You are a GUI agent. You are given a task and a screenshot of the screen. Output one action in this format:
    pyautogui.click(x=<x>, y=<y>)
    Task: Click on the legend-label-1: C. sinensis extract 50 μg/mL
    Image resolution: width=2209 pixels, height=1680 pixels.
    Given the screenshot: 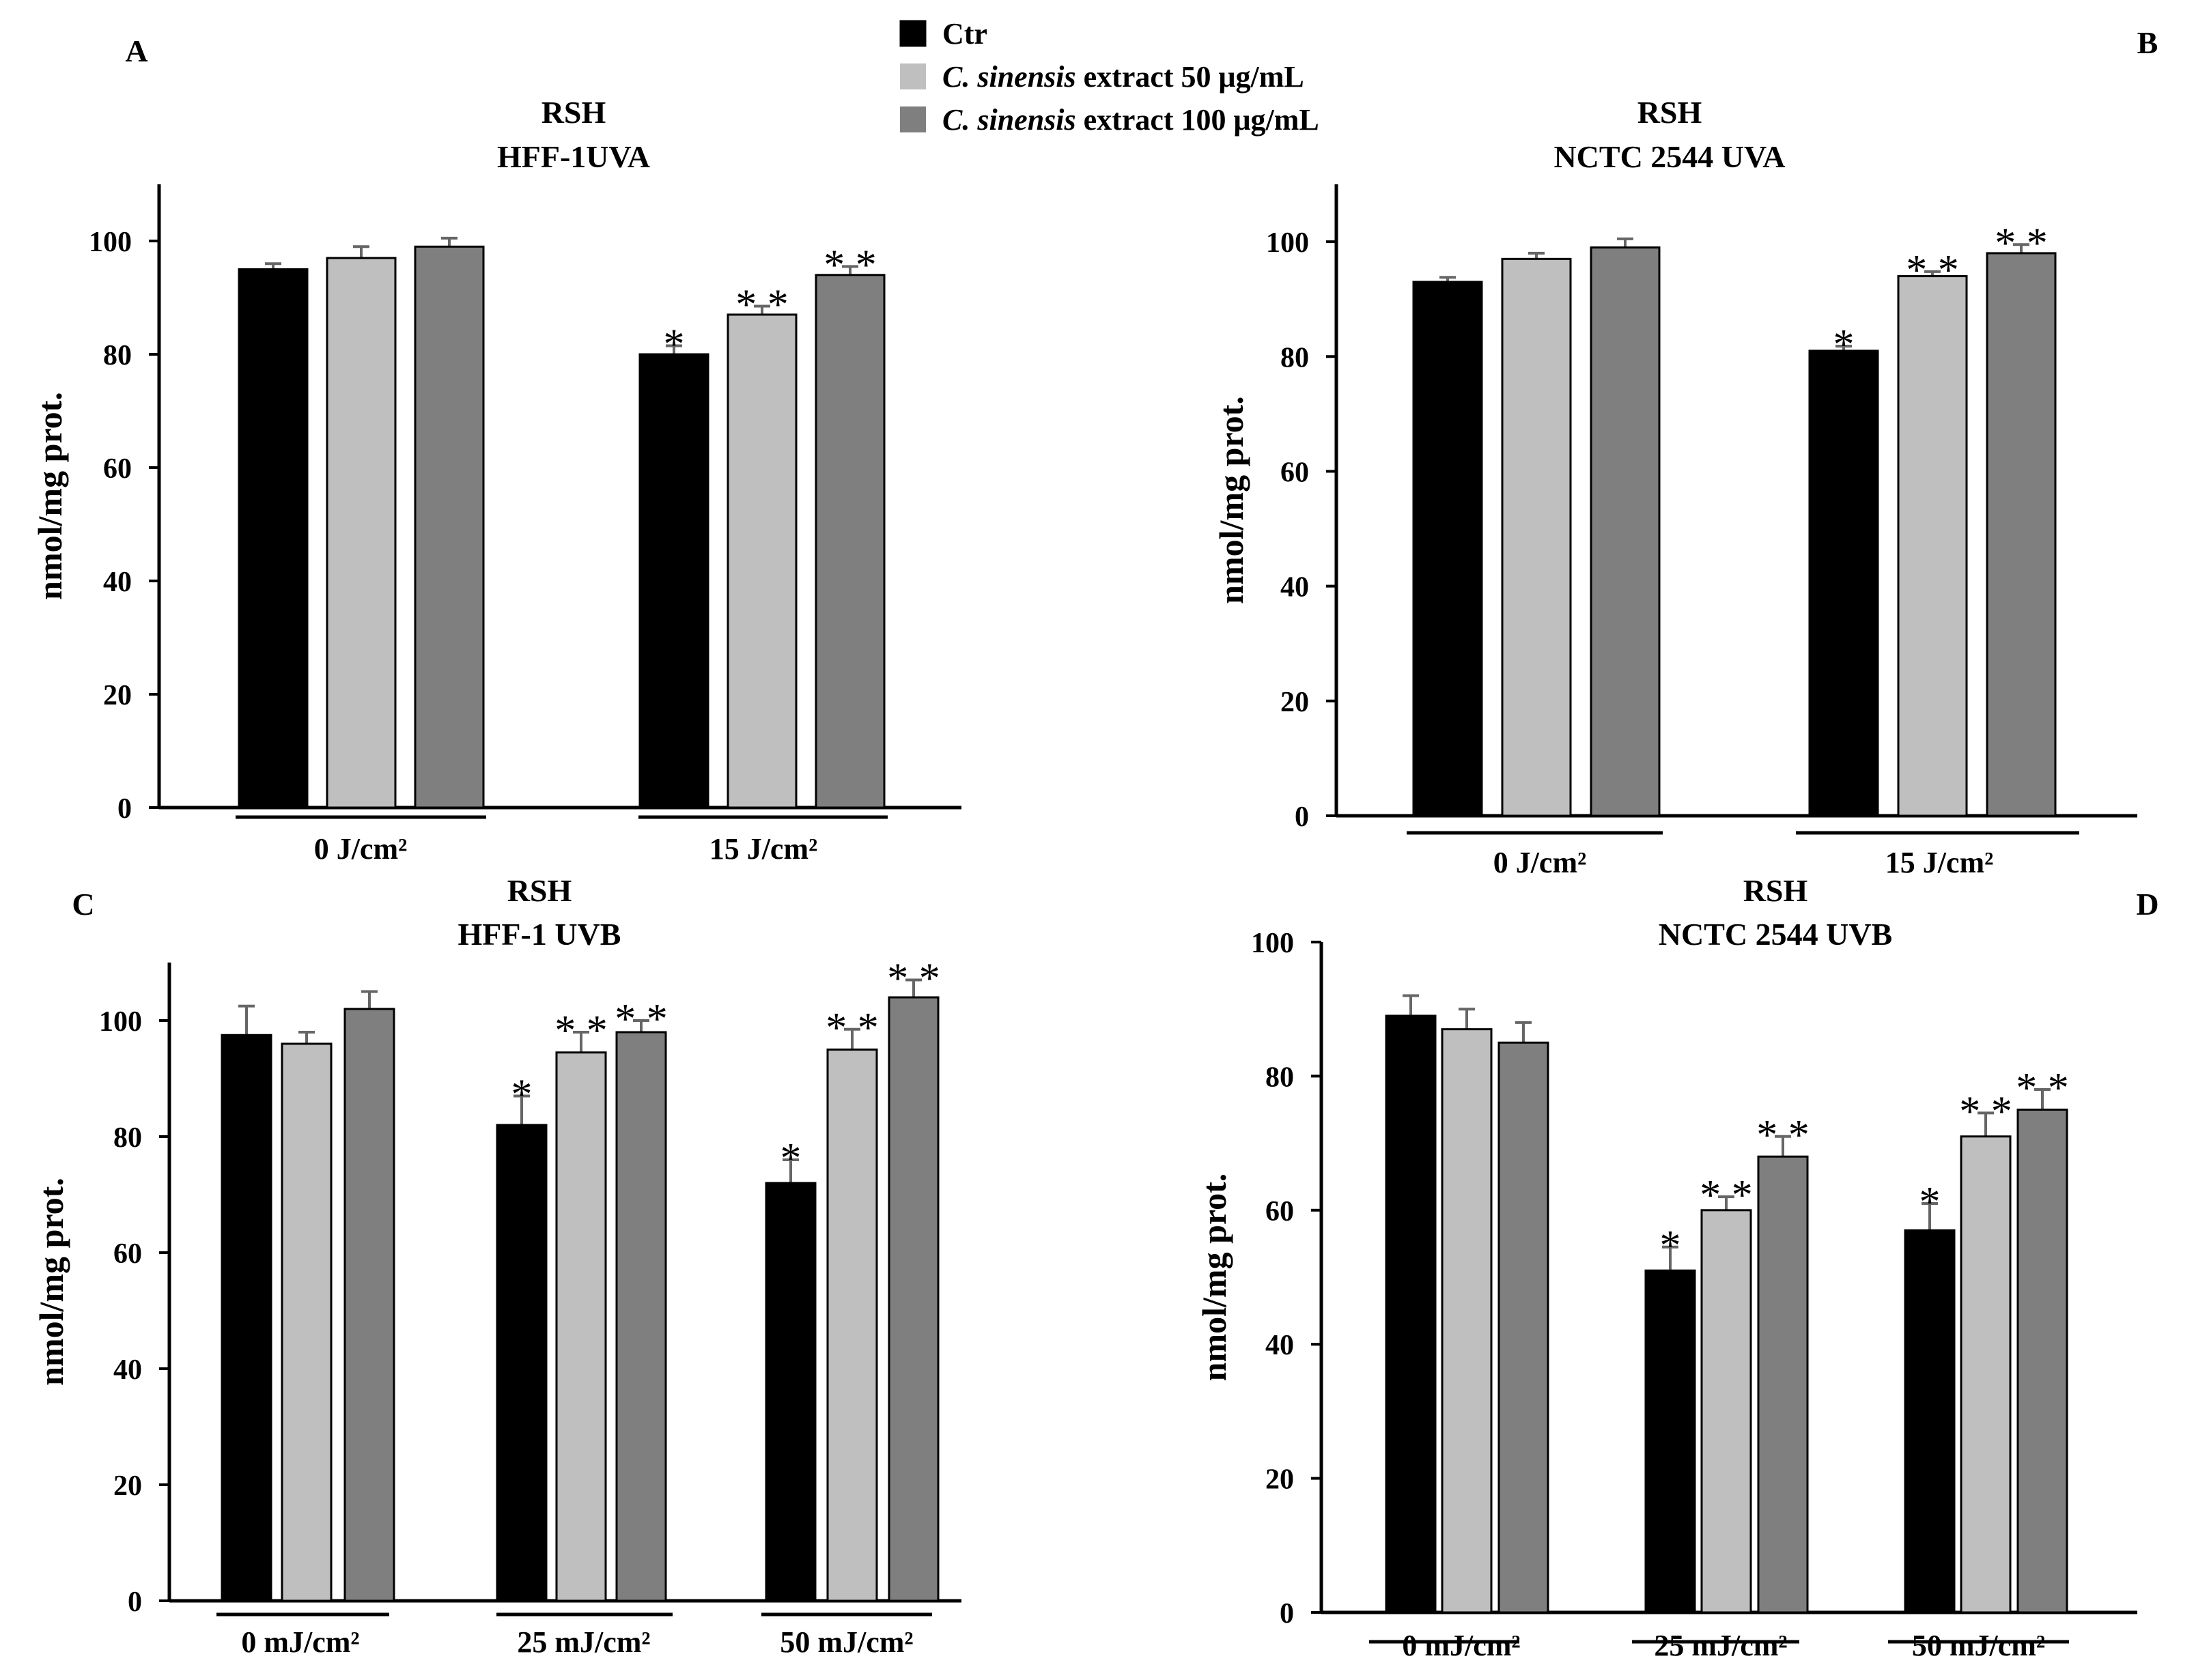 What is the action you would take?
    pyautogui.click(x=1123, y=77)
    